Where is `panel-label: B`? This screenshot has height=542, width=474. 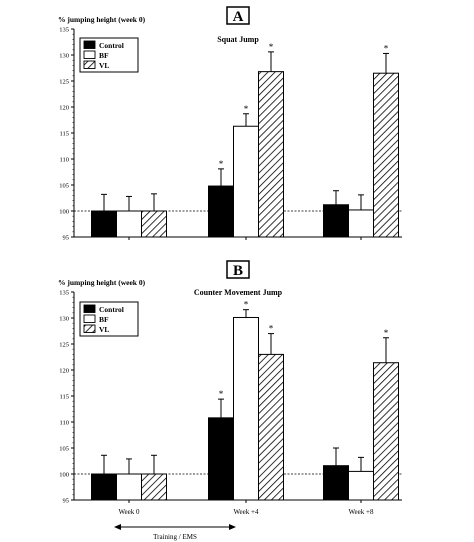
panel-label: B is located at coordinates (238, 271).